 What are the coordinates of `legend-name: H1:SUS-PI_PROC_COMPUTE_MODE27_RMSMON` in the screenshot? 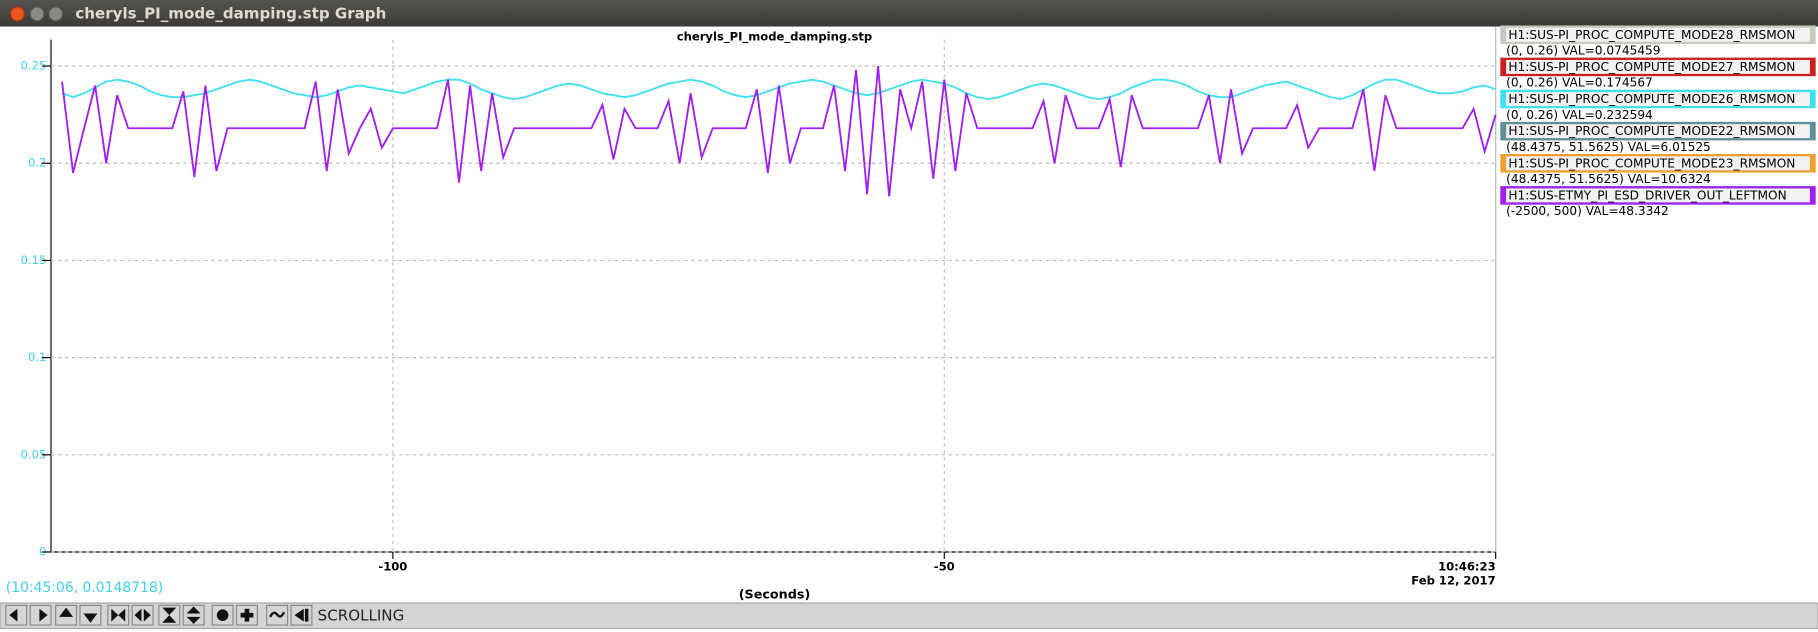 It's located at (1651, 67).